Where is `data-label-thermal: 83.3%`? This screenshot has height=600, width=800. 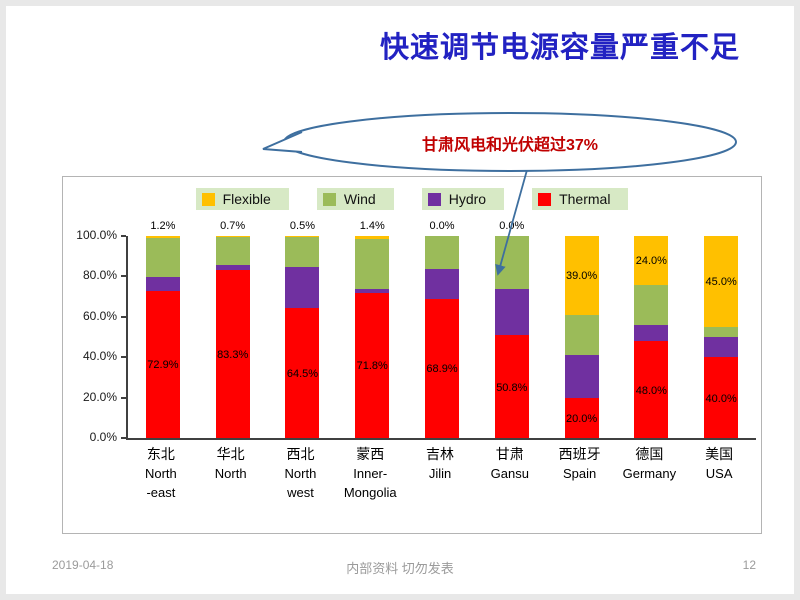 data-label-thermal: 83.3% is located at coordinates (233, 354).